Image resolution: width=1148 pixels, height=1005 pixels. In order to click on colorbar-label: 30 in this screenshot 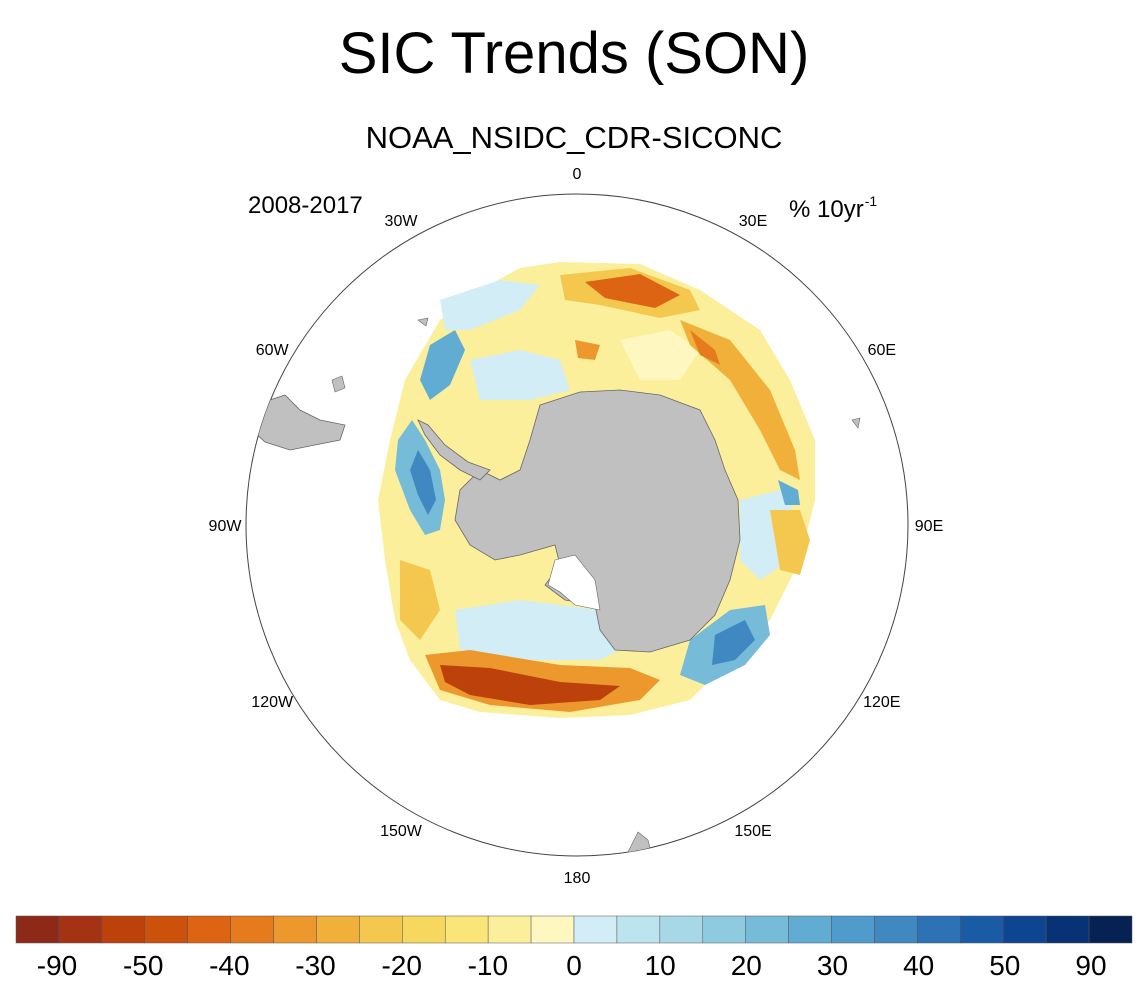, I will do `click(832, 965)`.